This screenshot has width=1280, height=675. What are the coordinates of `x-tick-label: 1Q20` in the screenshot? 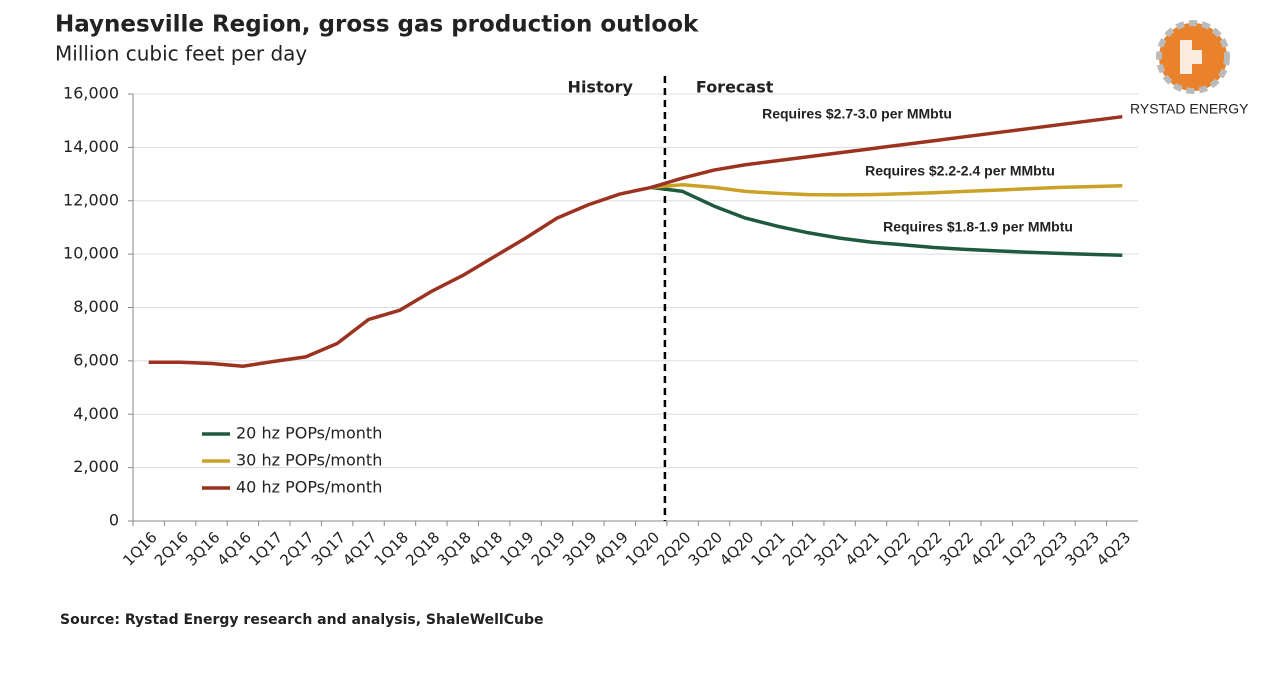 It's located at (642, 548).